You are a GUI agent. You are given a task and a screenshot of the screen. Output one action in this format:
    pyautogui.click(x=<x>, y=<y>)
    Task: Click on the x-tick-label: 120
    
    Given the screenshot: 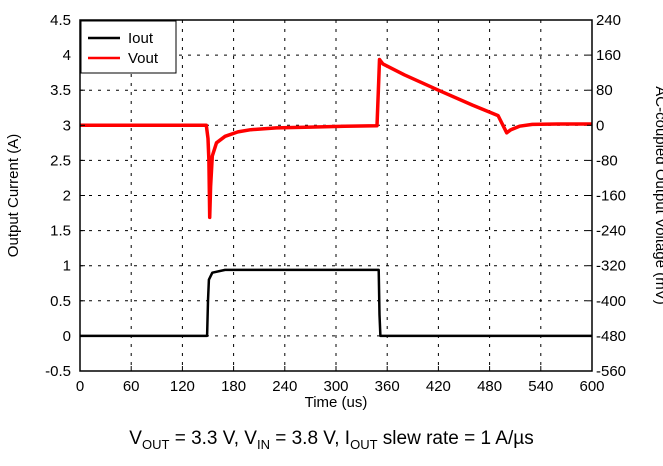 What is the action you would take?
    pyautogui.click(x=182, y=386)
    